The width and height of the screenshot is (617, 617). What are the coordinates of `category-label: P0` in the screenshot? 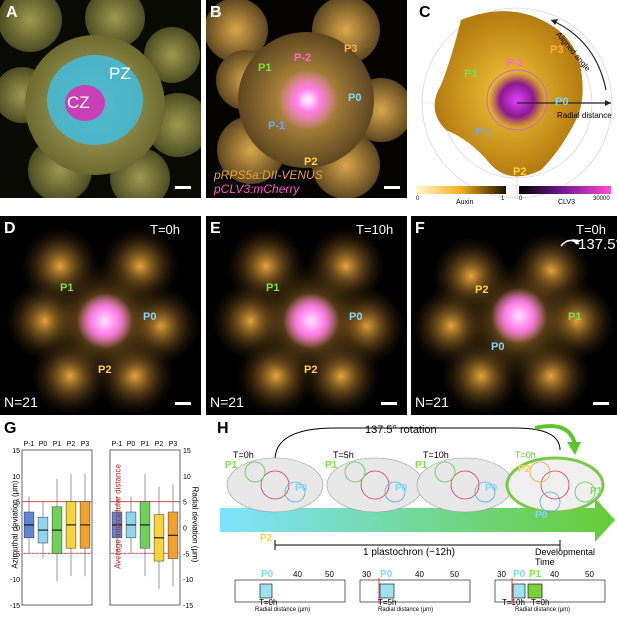 It's located at (131, 444).